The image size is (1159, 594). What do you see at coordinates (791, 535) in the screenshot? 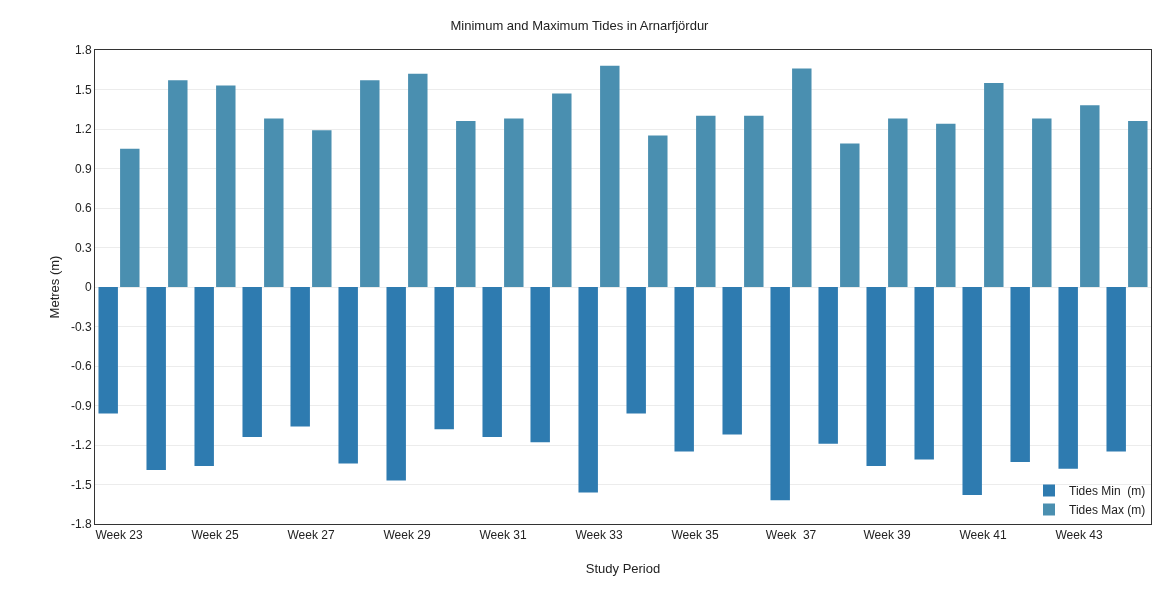
I see `x-tick-label: Week 37` at bounding box center [791, 535].